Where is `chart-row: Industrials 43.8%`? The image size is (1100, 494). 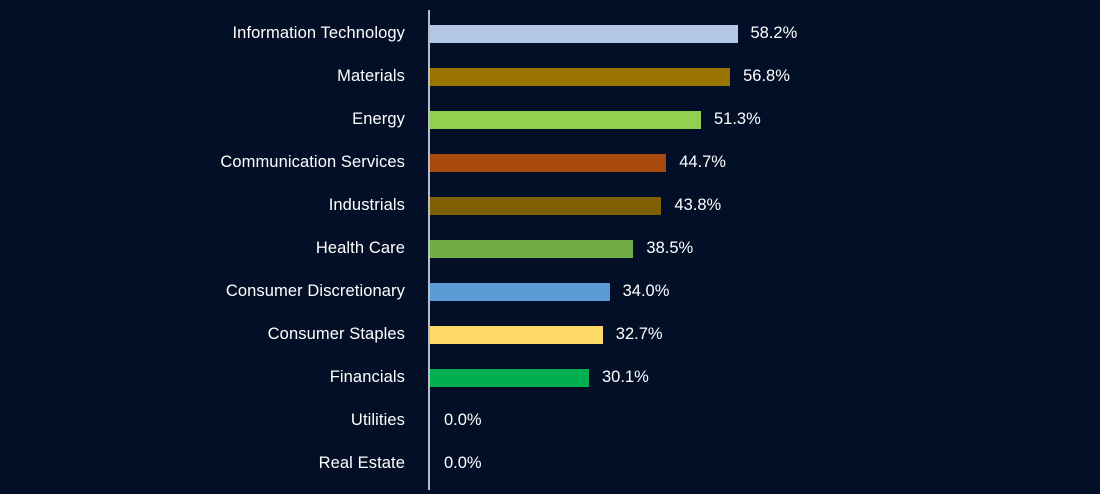 chart-row: Industrials 43.8% is located at coordinates (550, 205).